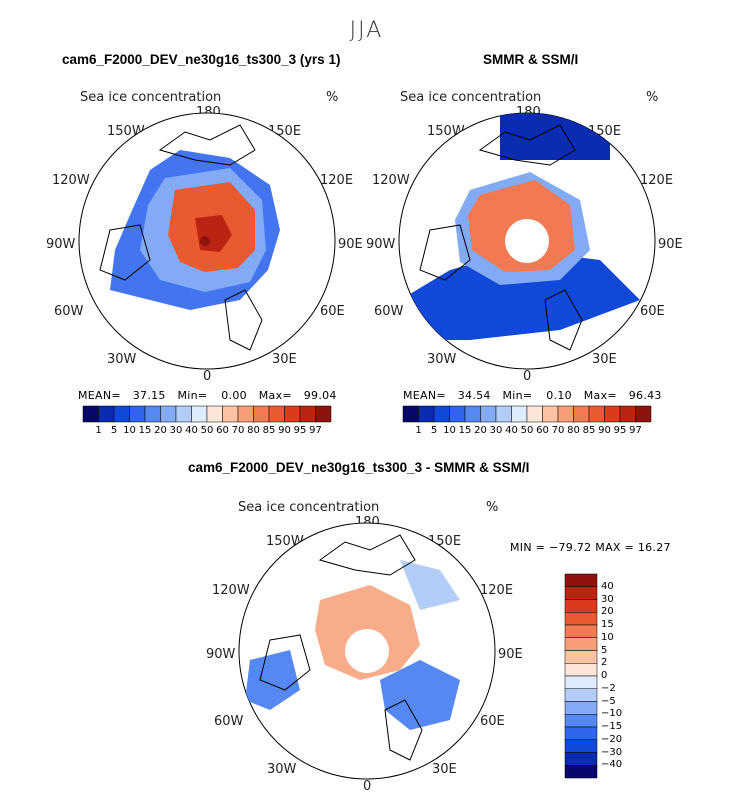 The width and height of the screenshot is (733, 797). Describe the element at coordinates (670, 244) in the screenshot. I see `panel2-lon-90e: 90E` at that location.